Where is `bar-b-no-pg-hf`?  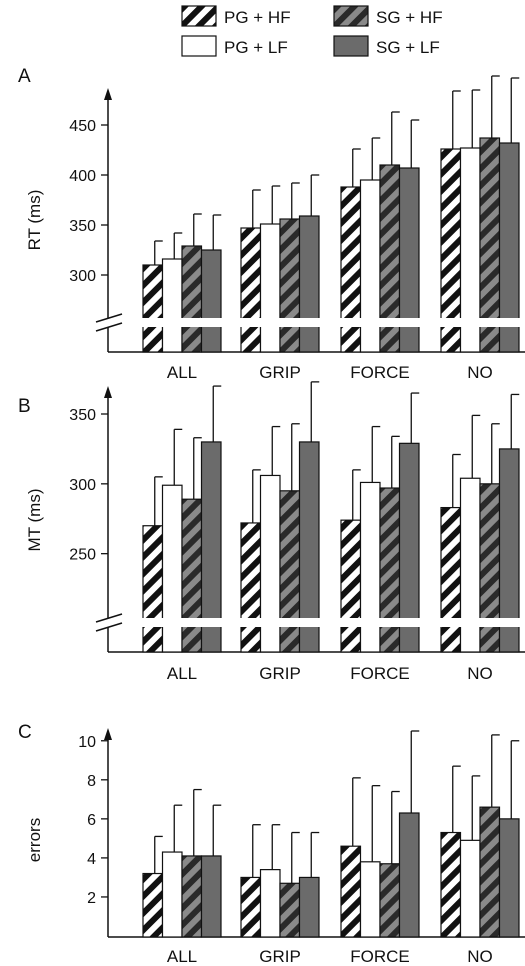
bar-b-no-pg-hf is located at coordinates (451, 579).